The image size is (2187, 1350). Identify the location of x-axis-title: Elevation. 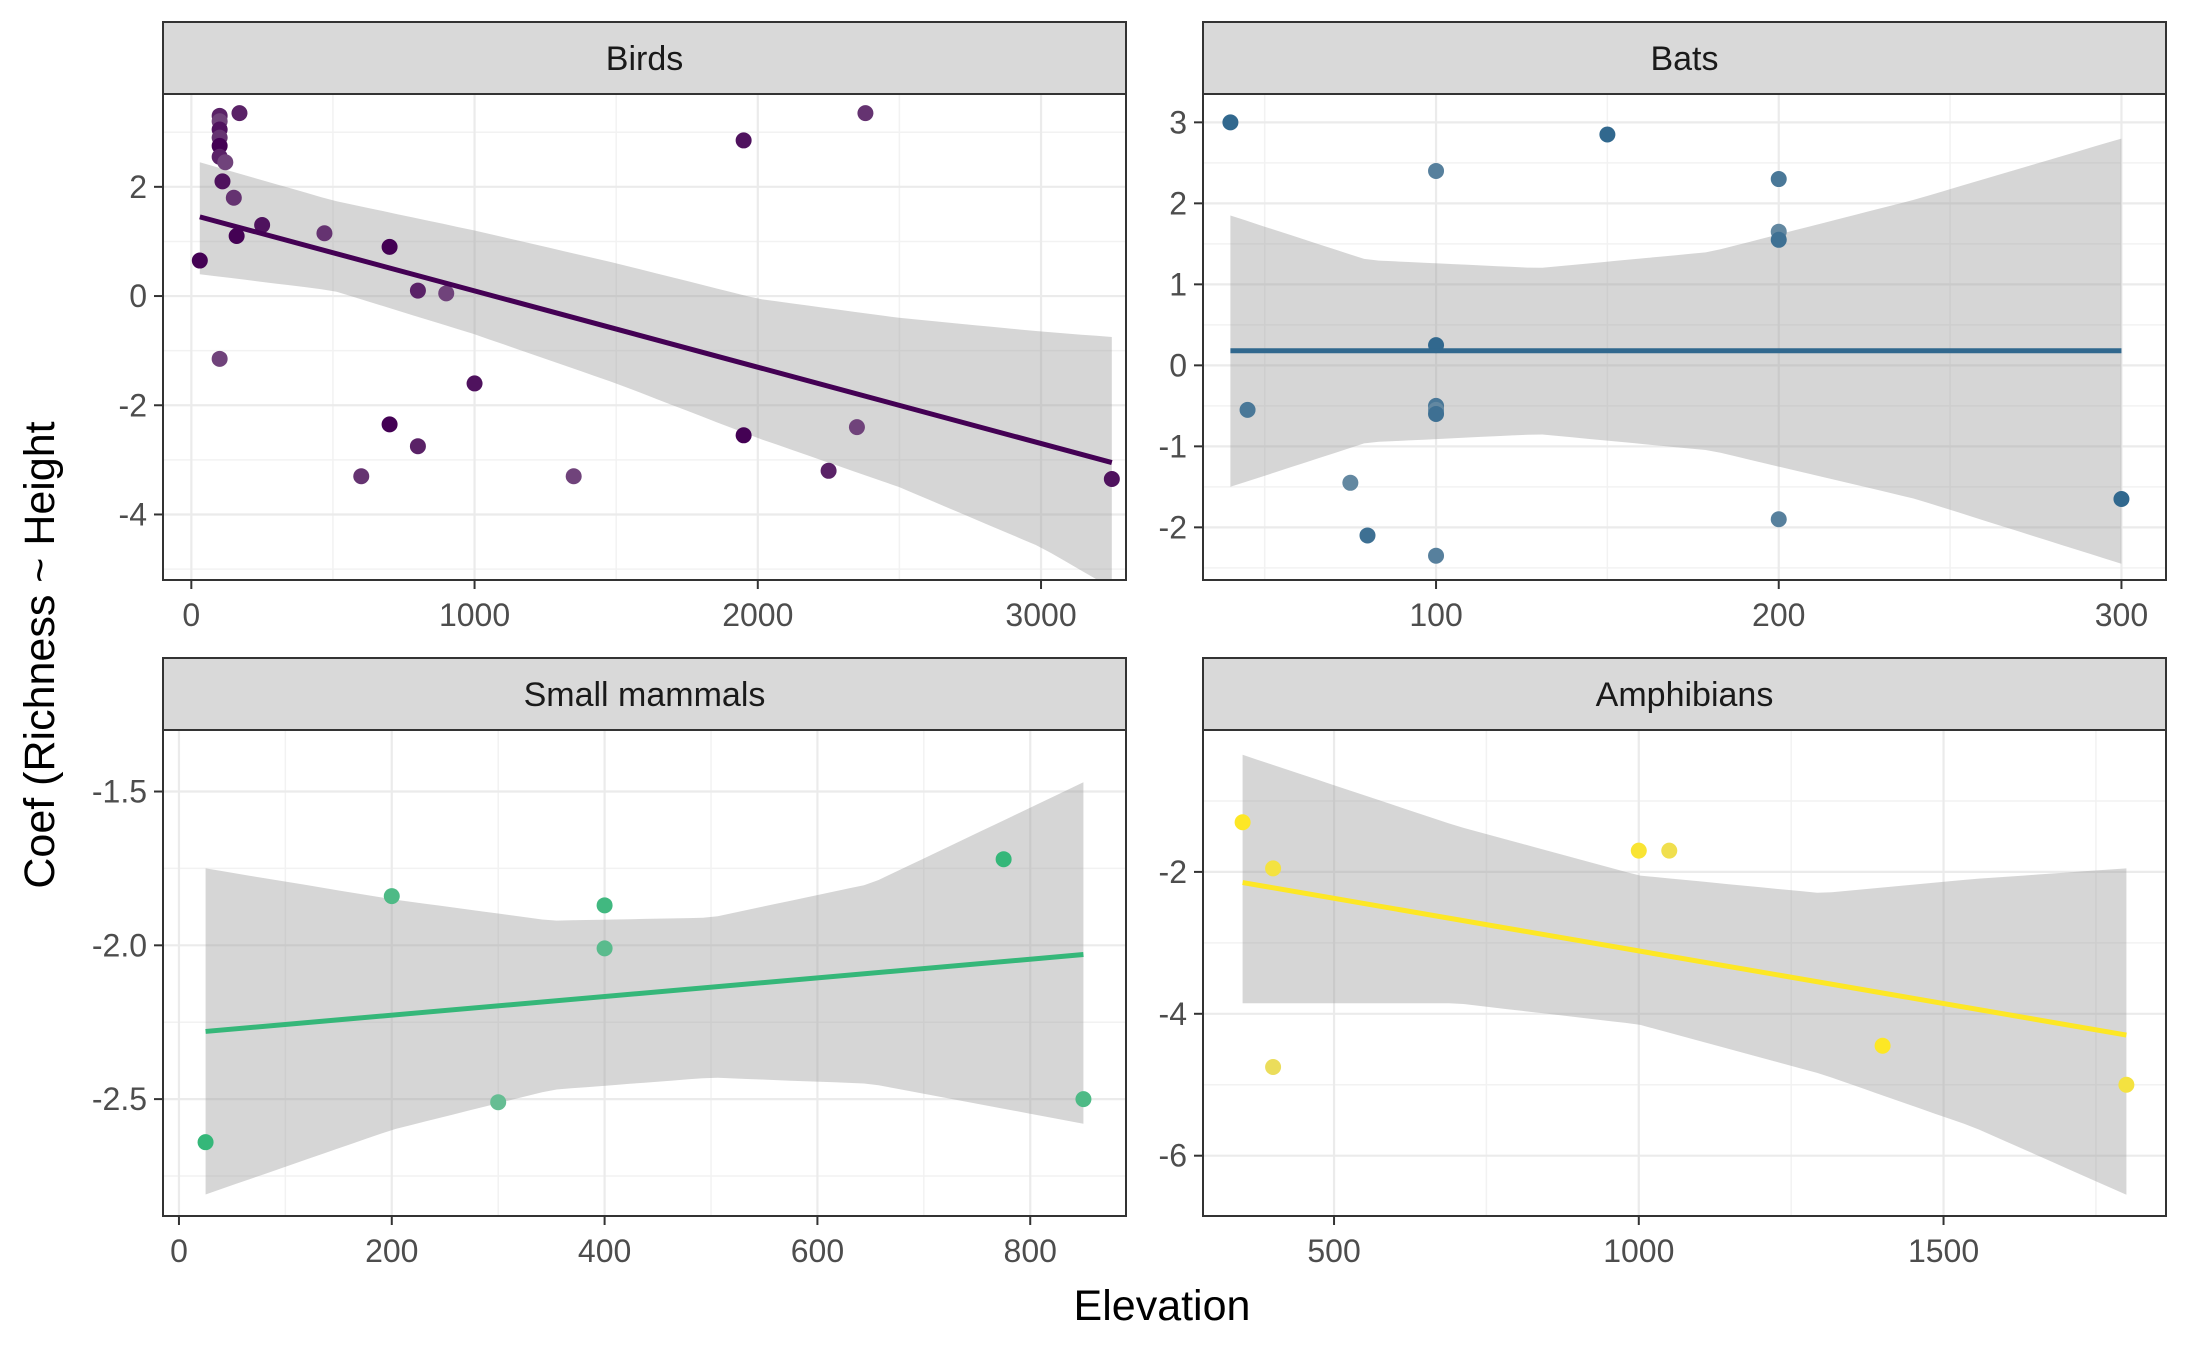
(1162, 1306).